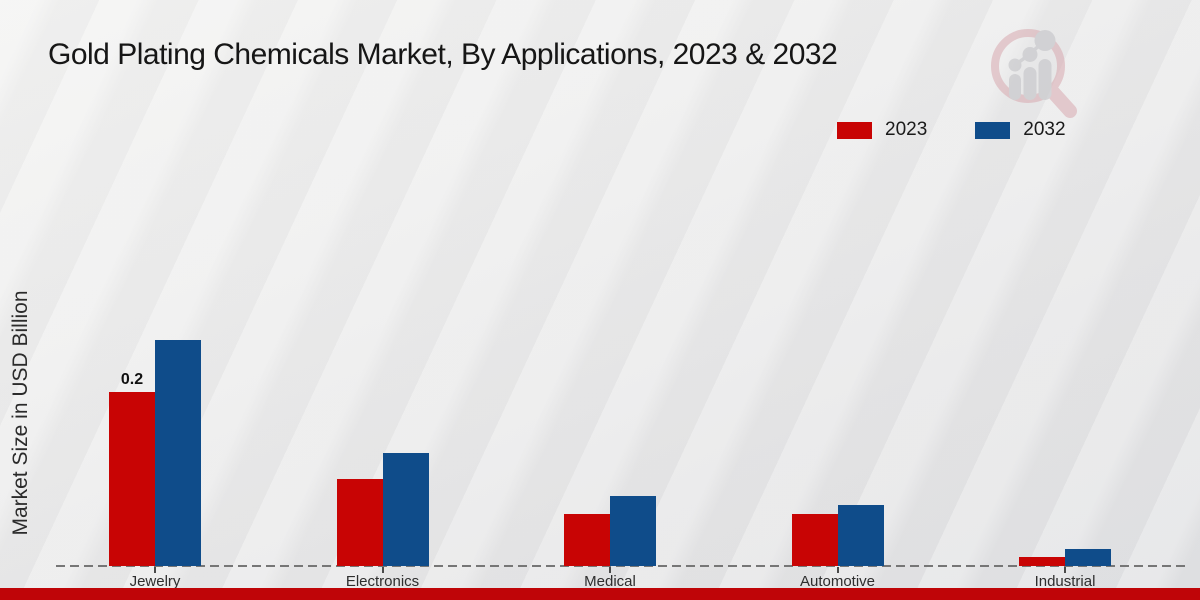  I want to click on x-axis-label-jewelry: Jewelry, so click(155, 581).